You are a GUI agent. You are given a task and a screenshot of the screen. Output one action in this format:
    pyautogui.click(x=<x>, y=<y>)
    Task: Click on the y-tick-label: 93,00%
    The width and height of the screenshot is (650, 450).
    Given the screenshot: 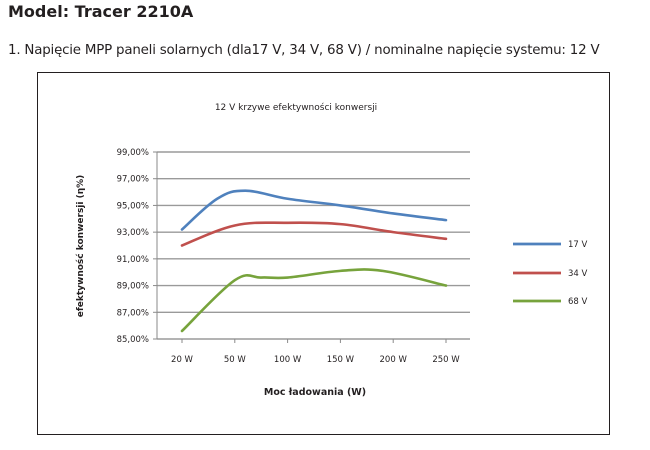 What is the action you would take?
    pyautogui.click(x=133, y=233)
    